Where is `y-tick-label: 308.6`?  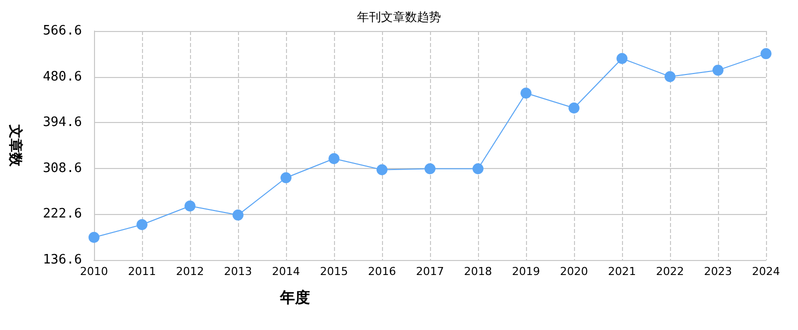
y-tick-label: 308.6 is located at coordinates (62, 168).